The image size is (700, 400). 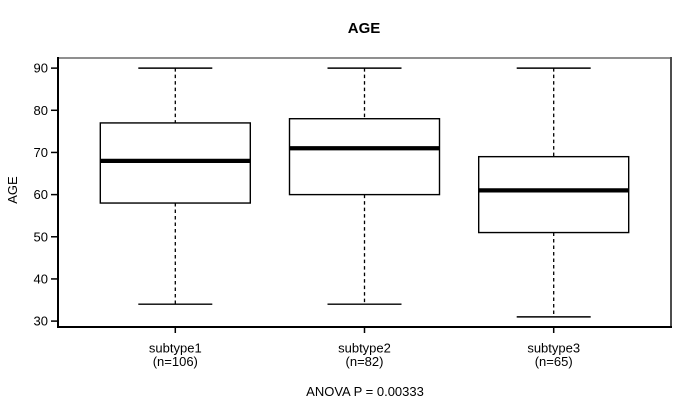 What do you see at coordinates (175, 348) in the screenshot?
I see `group-label: subtype1` at bounding box center [175, 348].